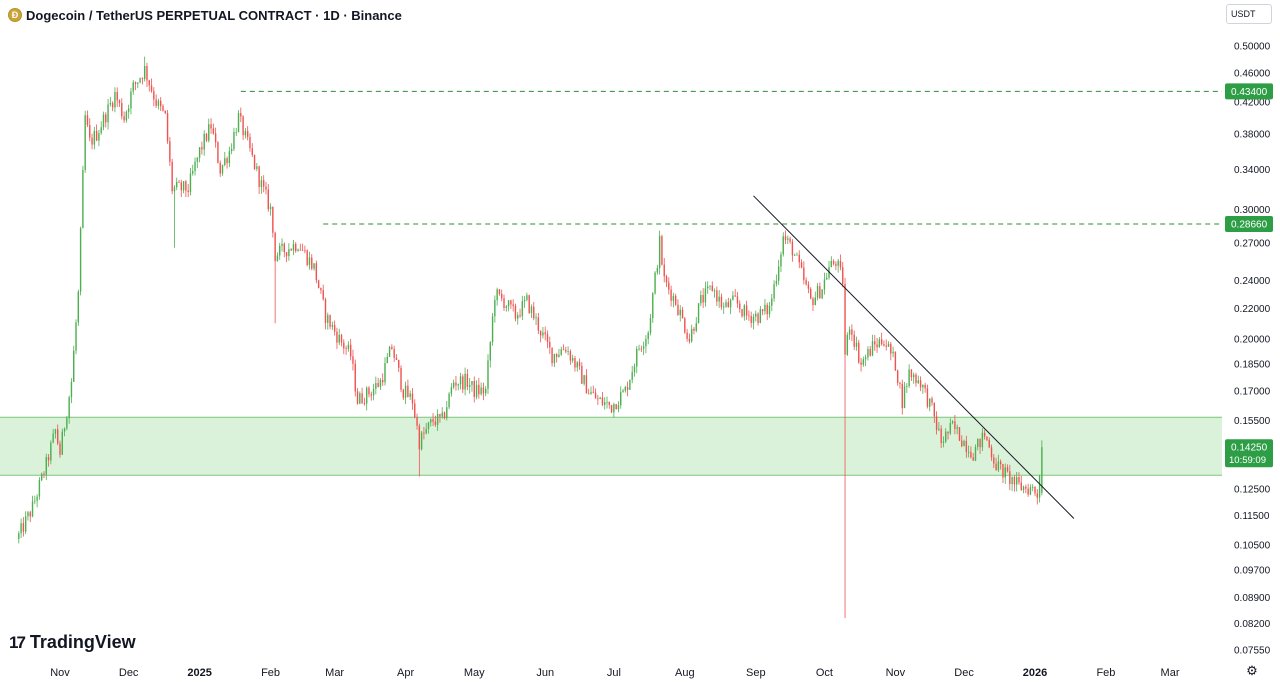 This screenshot has height=682, width=1280. I want to click on resistance-price-label: 0.43400, so click(1249, 92).